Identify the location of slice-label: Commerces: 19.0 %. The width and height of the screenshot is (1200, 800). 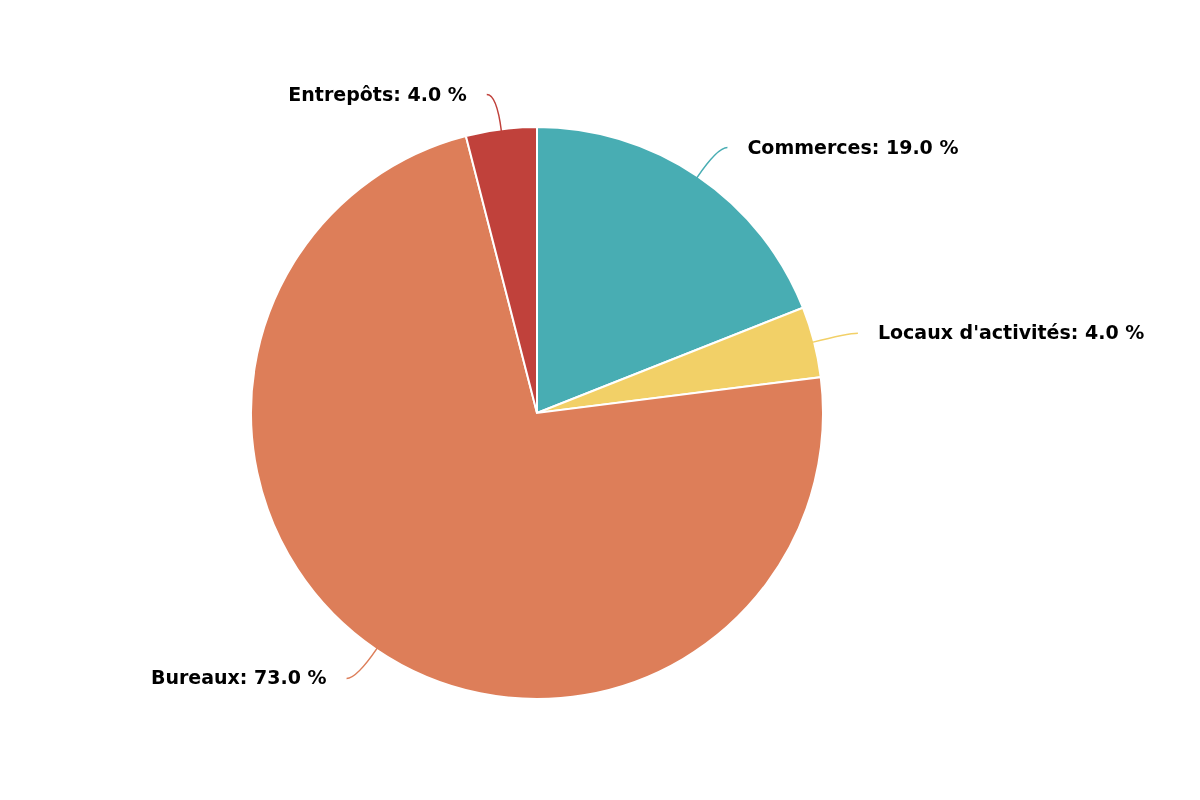
(853, 146).